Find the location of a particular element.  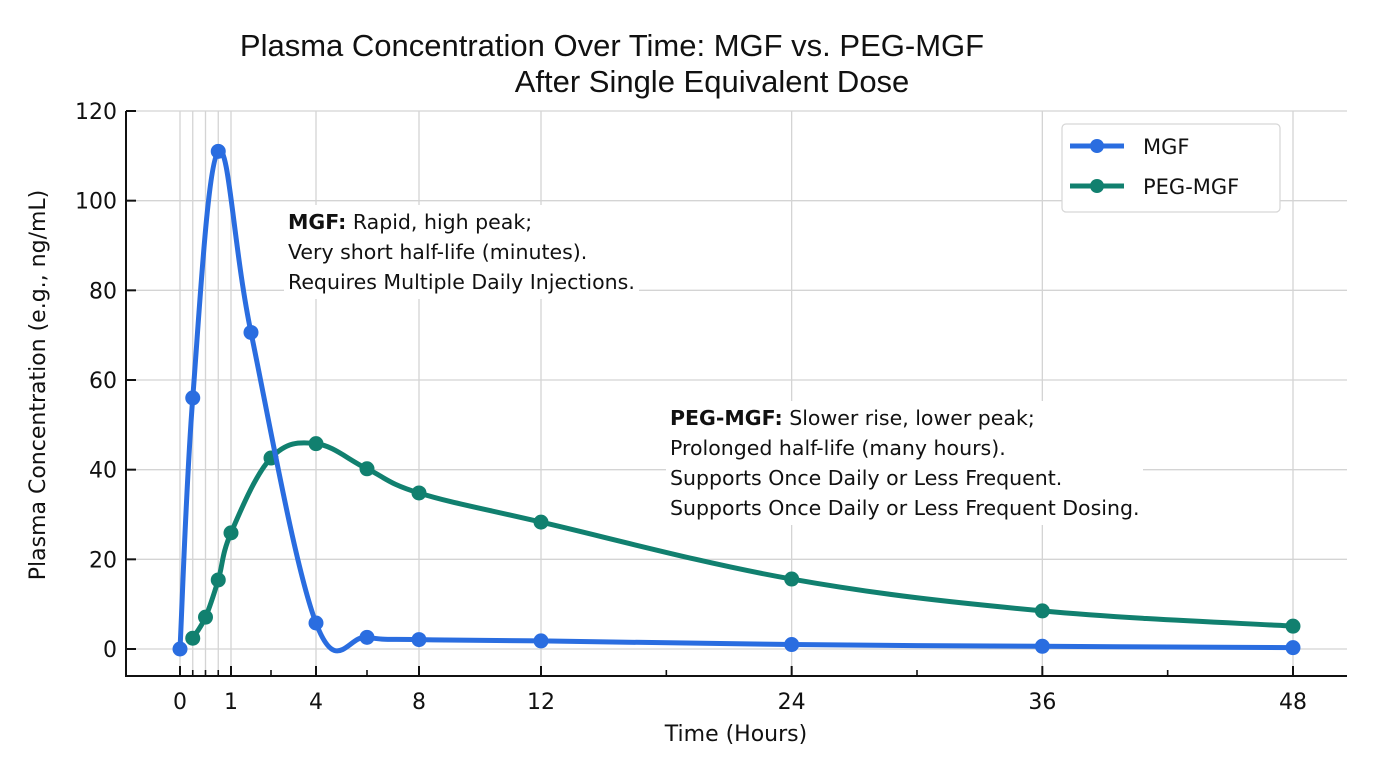

annotation-mgf-text-1: Rapid, high peak; is located at coordinates (442, 222).